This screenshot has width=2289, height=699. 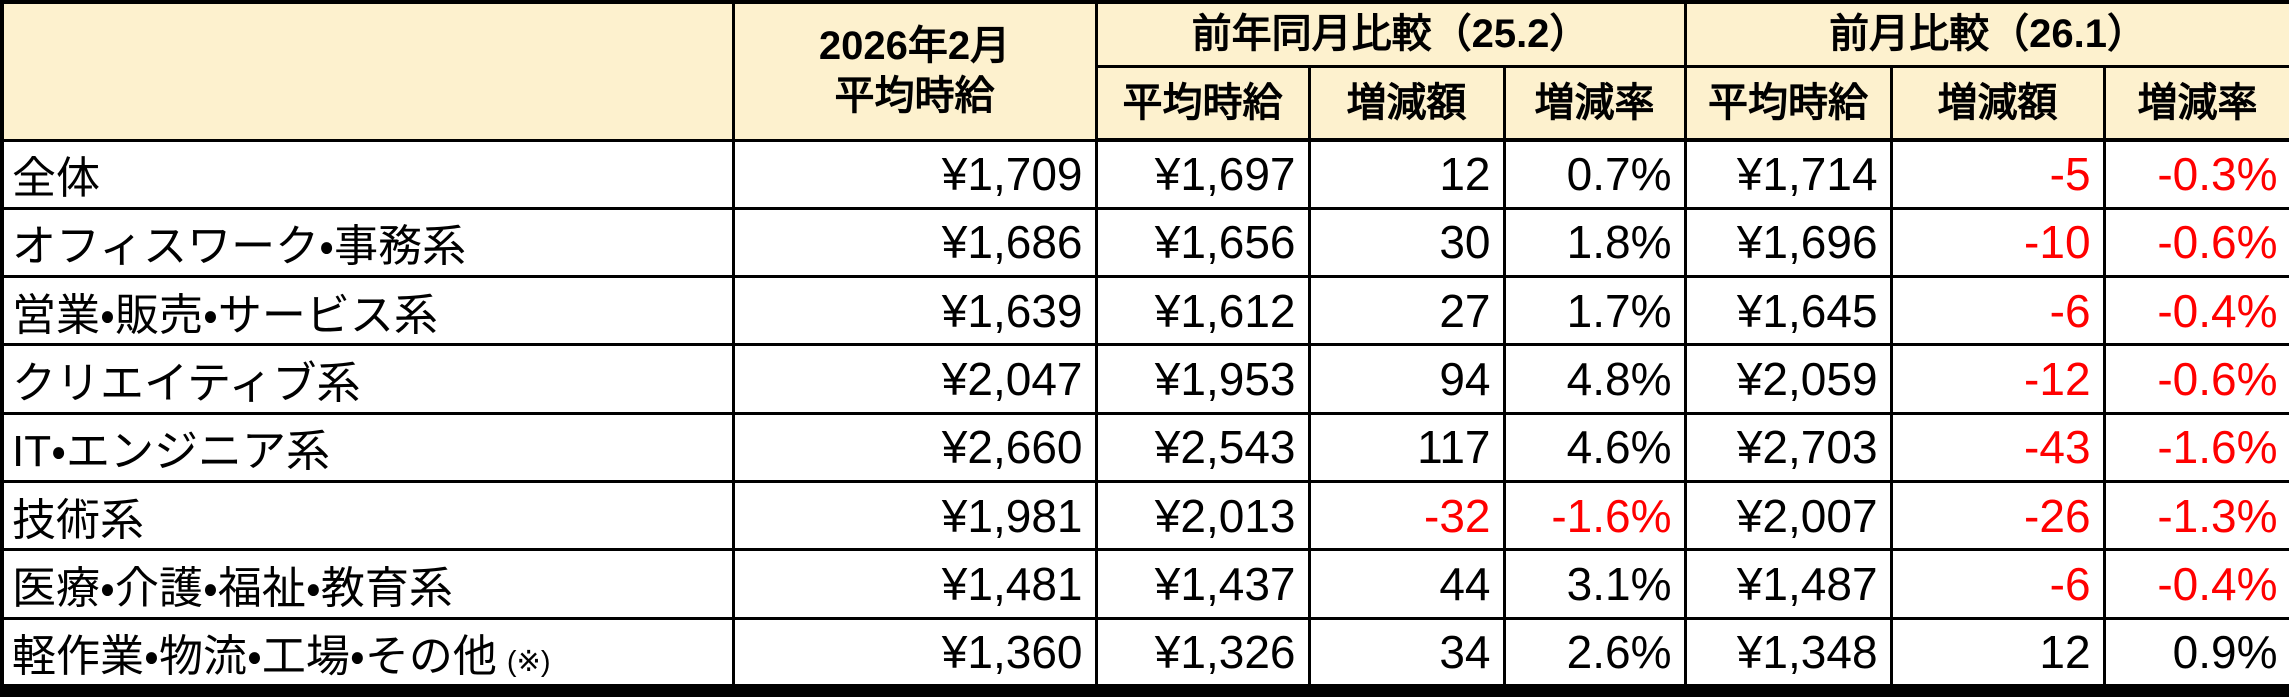 I want to click on cell-yoy-diff: 44, so click(x=1406, y=584).